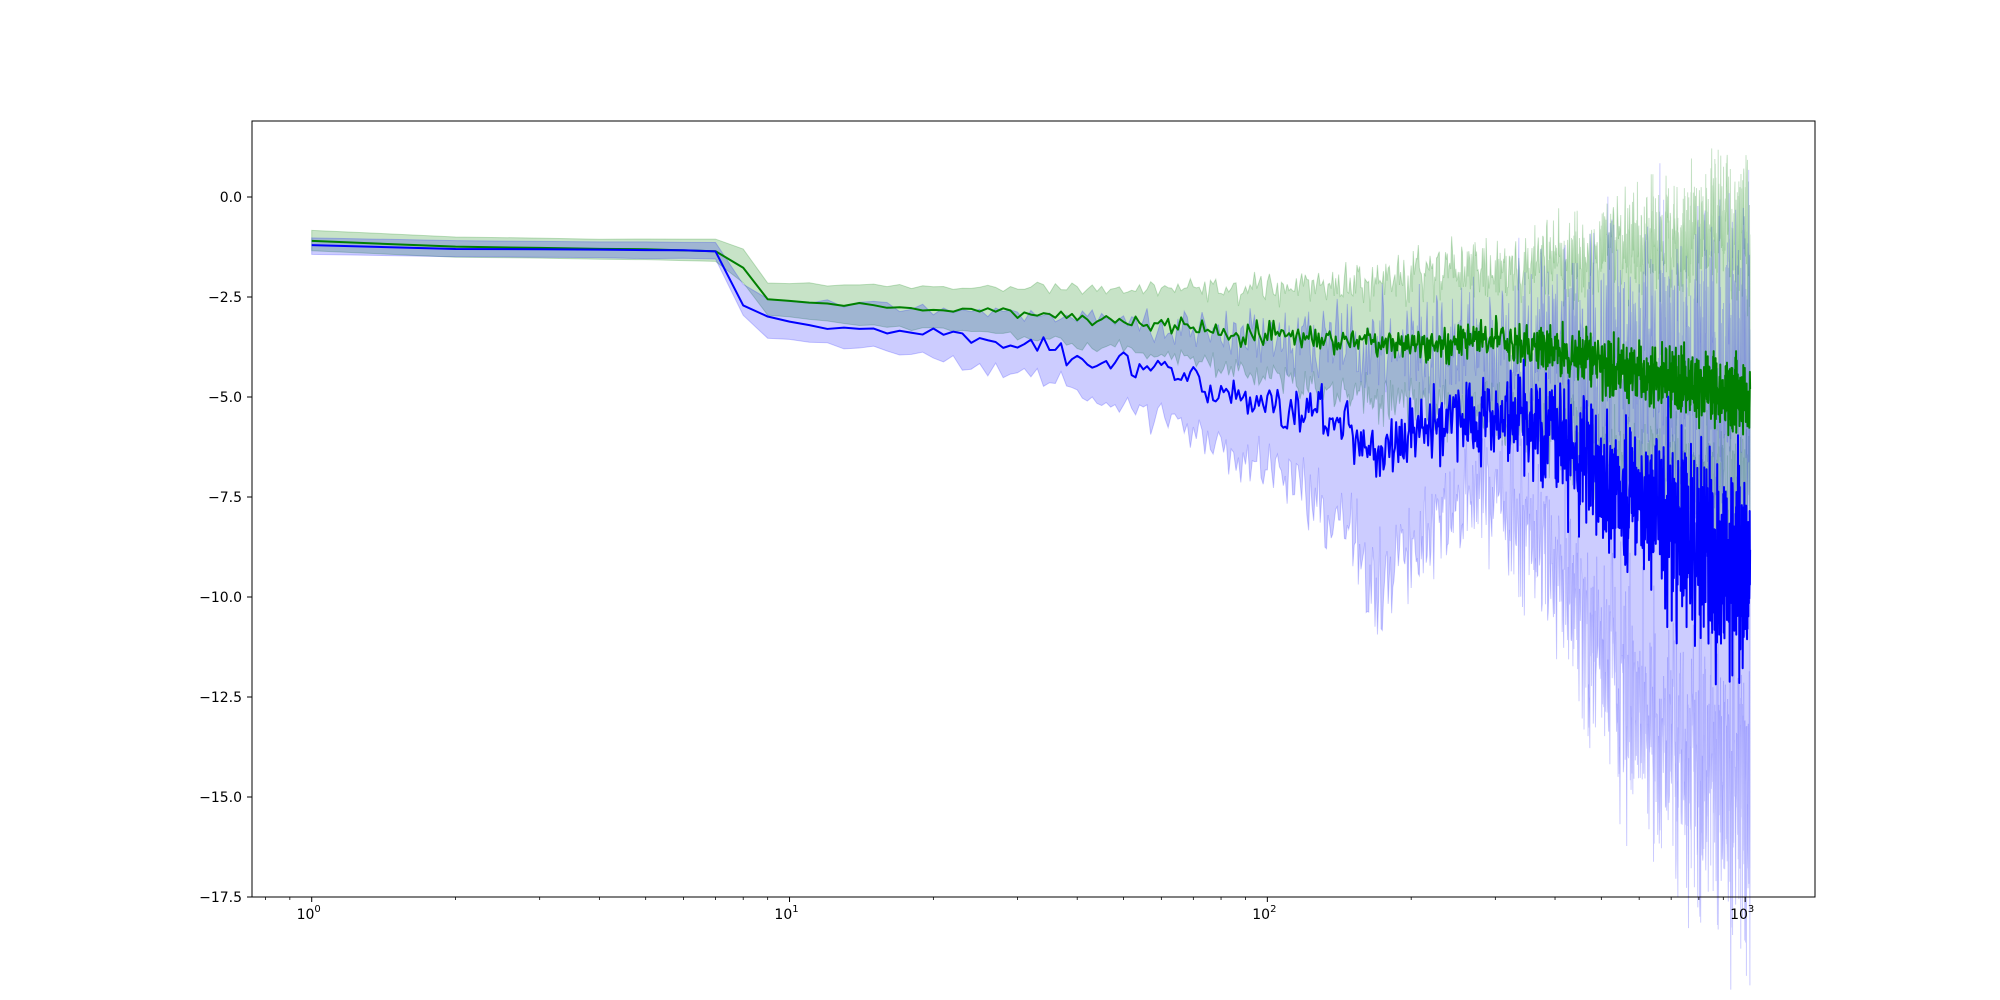 This screenshot has width=2000, height=1000. Describe the element at coordinates (231, 198) in the screenshot. I see `y-tick-label: 0.0` at that location.